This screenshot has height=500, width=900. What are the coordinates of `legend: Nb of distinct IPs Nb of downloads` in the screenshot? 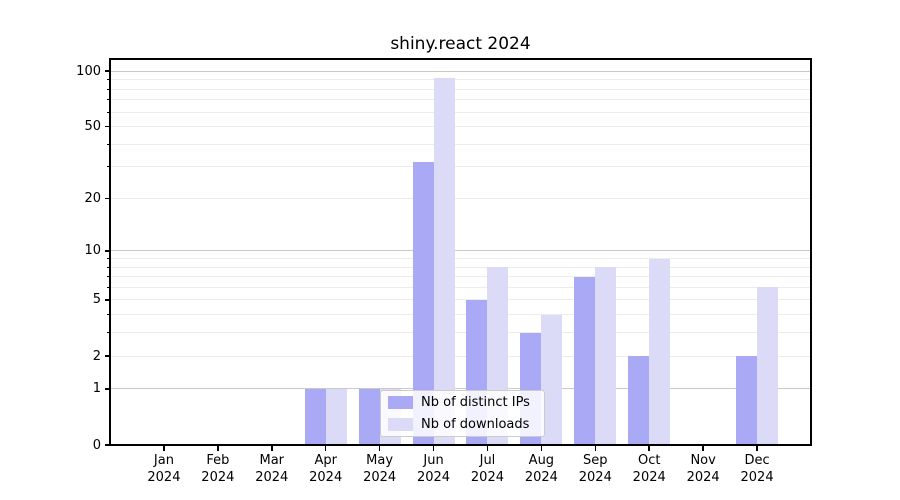 It's located at (462, 413).